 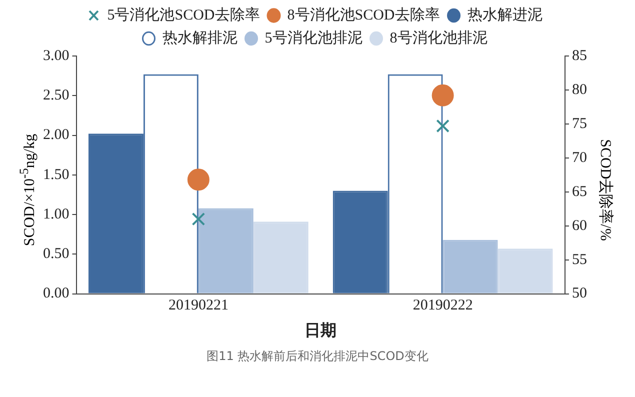 What do you see at coordinates (198, 306) in the screenshot?
I see `x-tick-label: 20190221` at bounding box center [198, 306].